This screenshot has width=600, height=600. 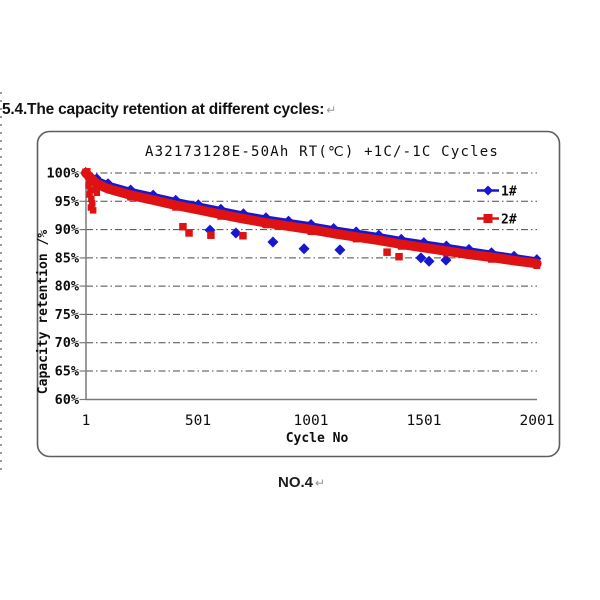 What do you see at coordinates (296, 482) in the screenshot?
I see `figure-caption-text: NO.4` at bounding box center [296, 482].